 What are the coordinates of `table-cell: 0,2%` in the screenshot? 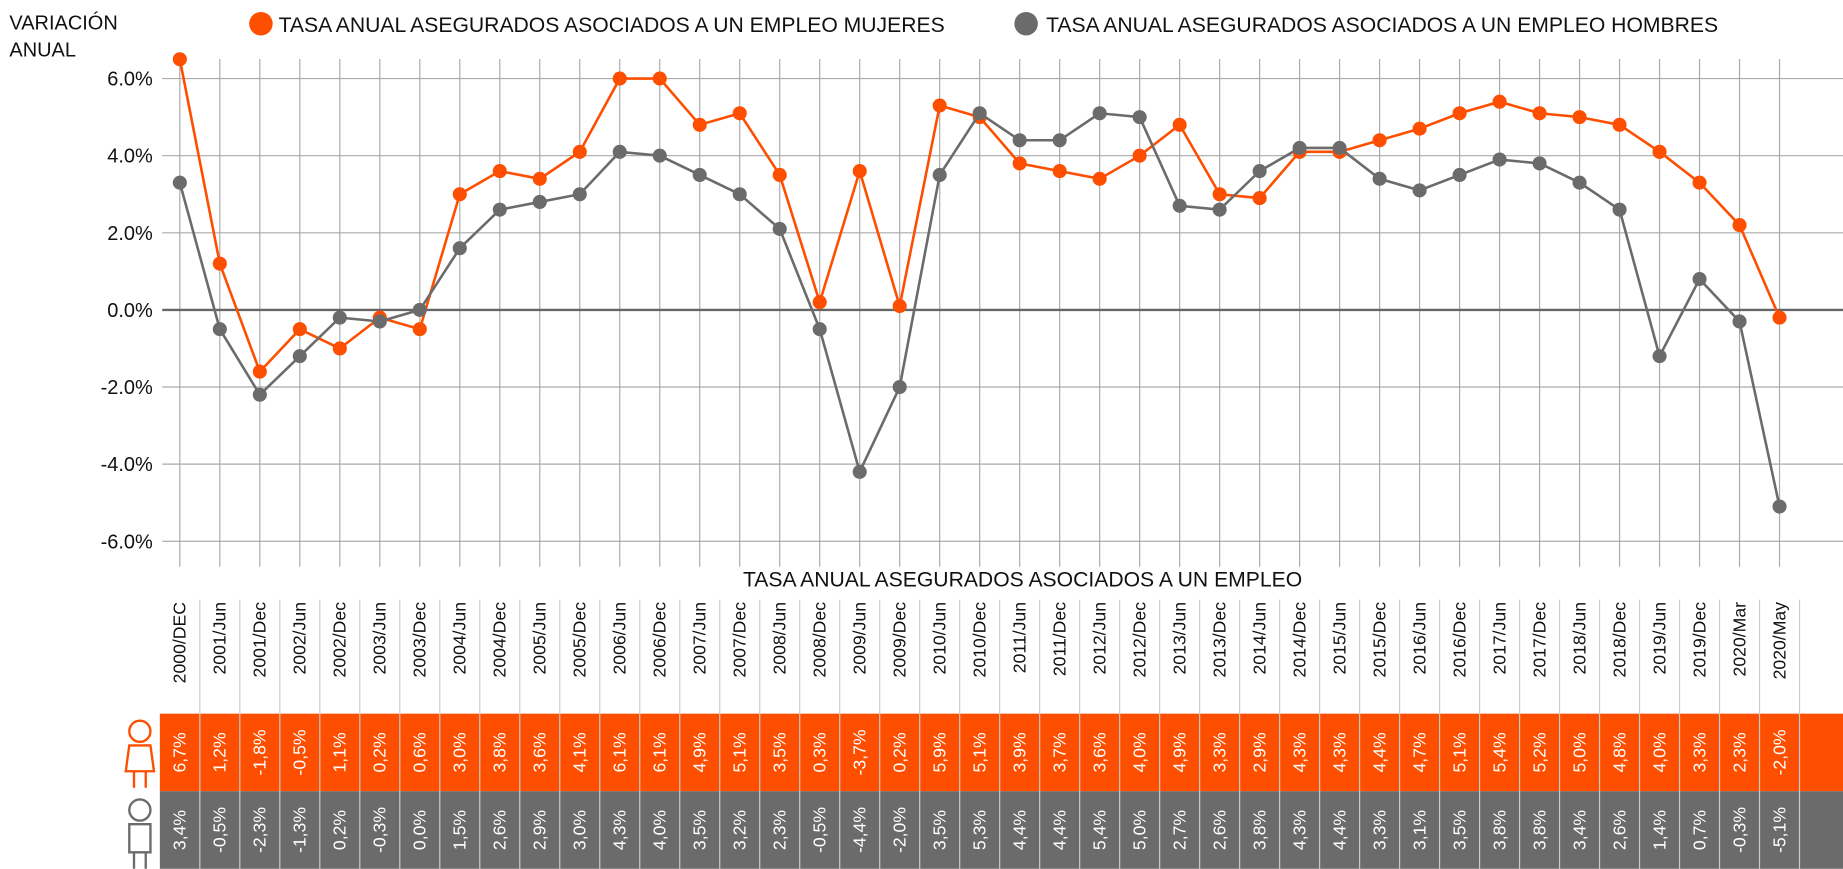 It's located at (900, 752).